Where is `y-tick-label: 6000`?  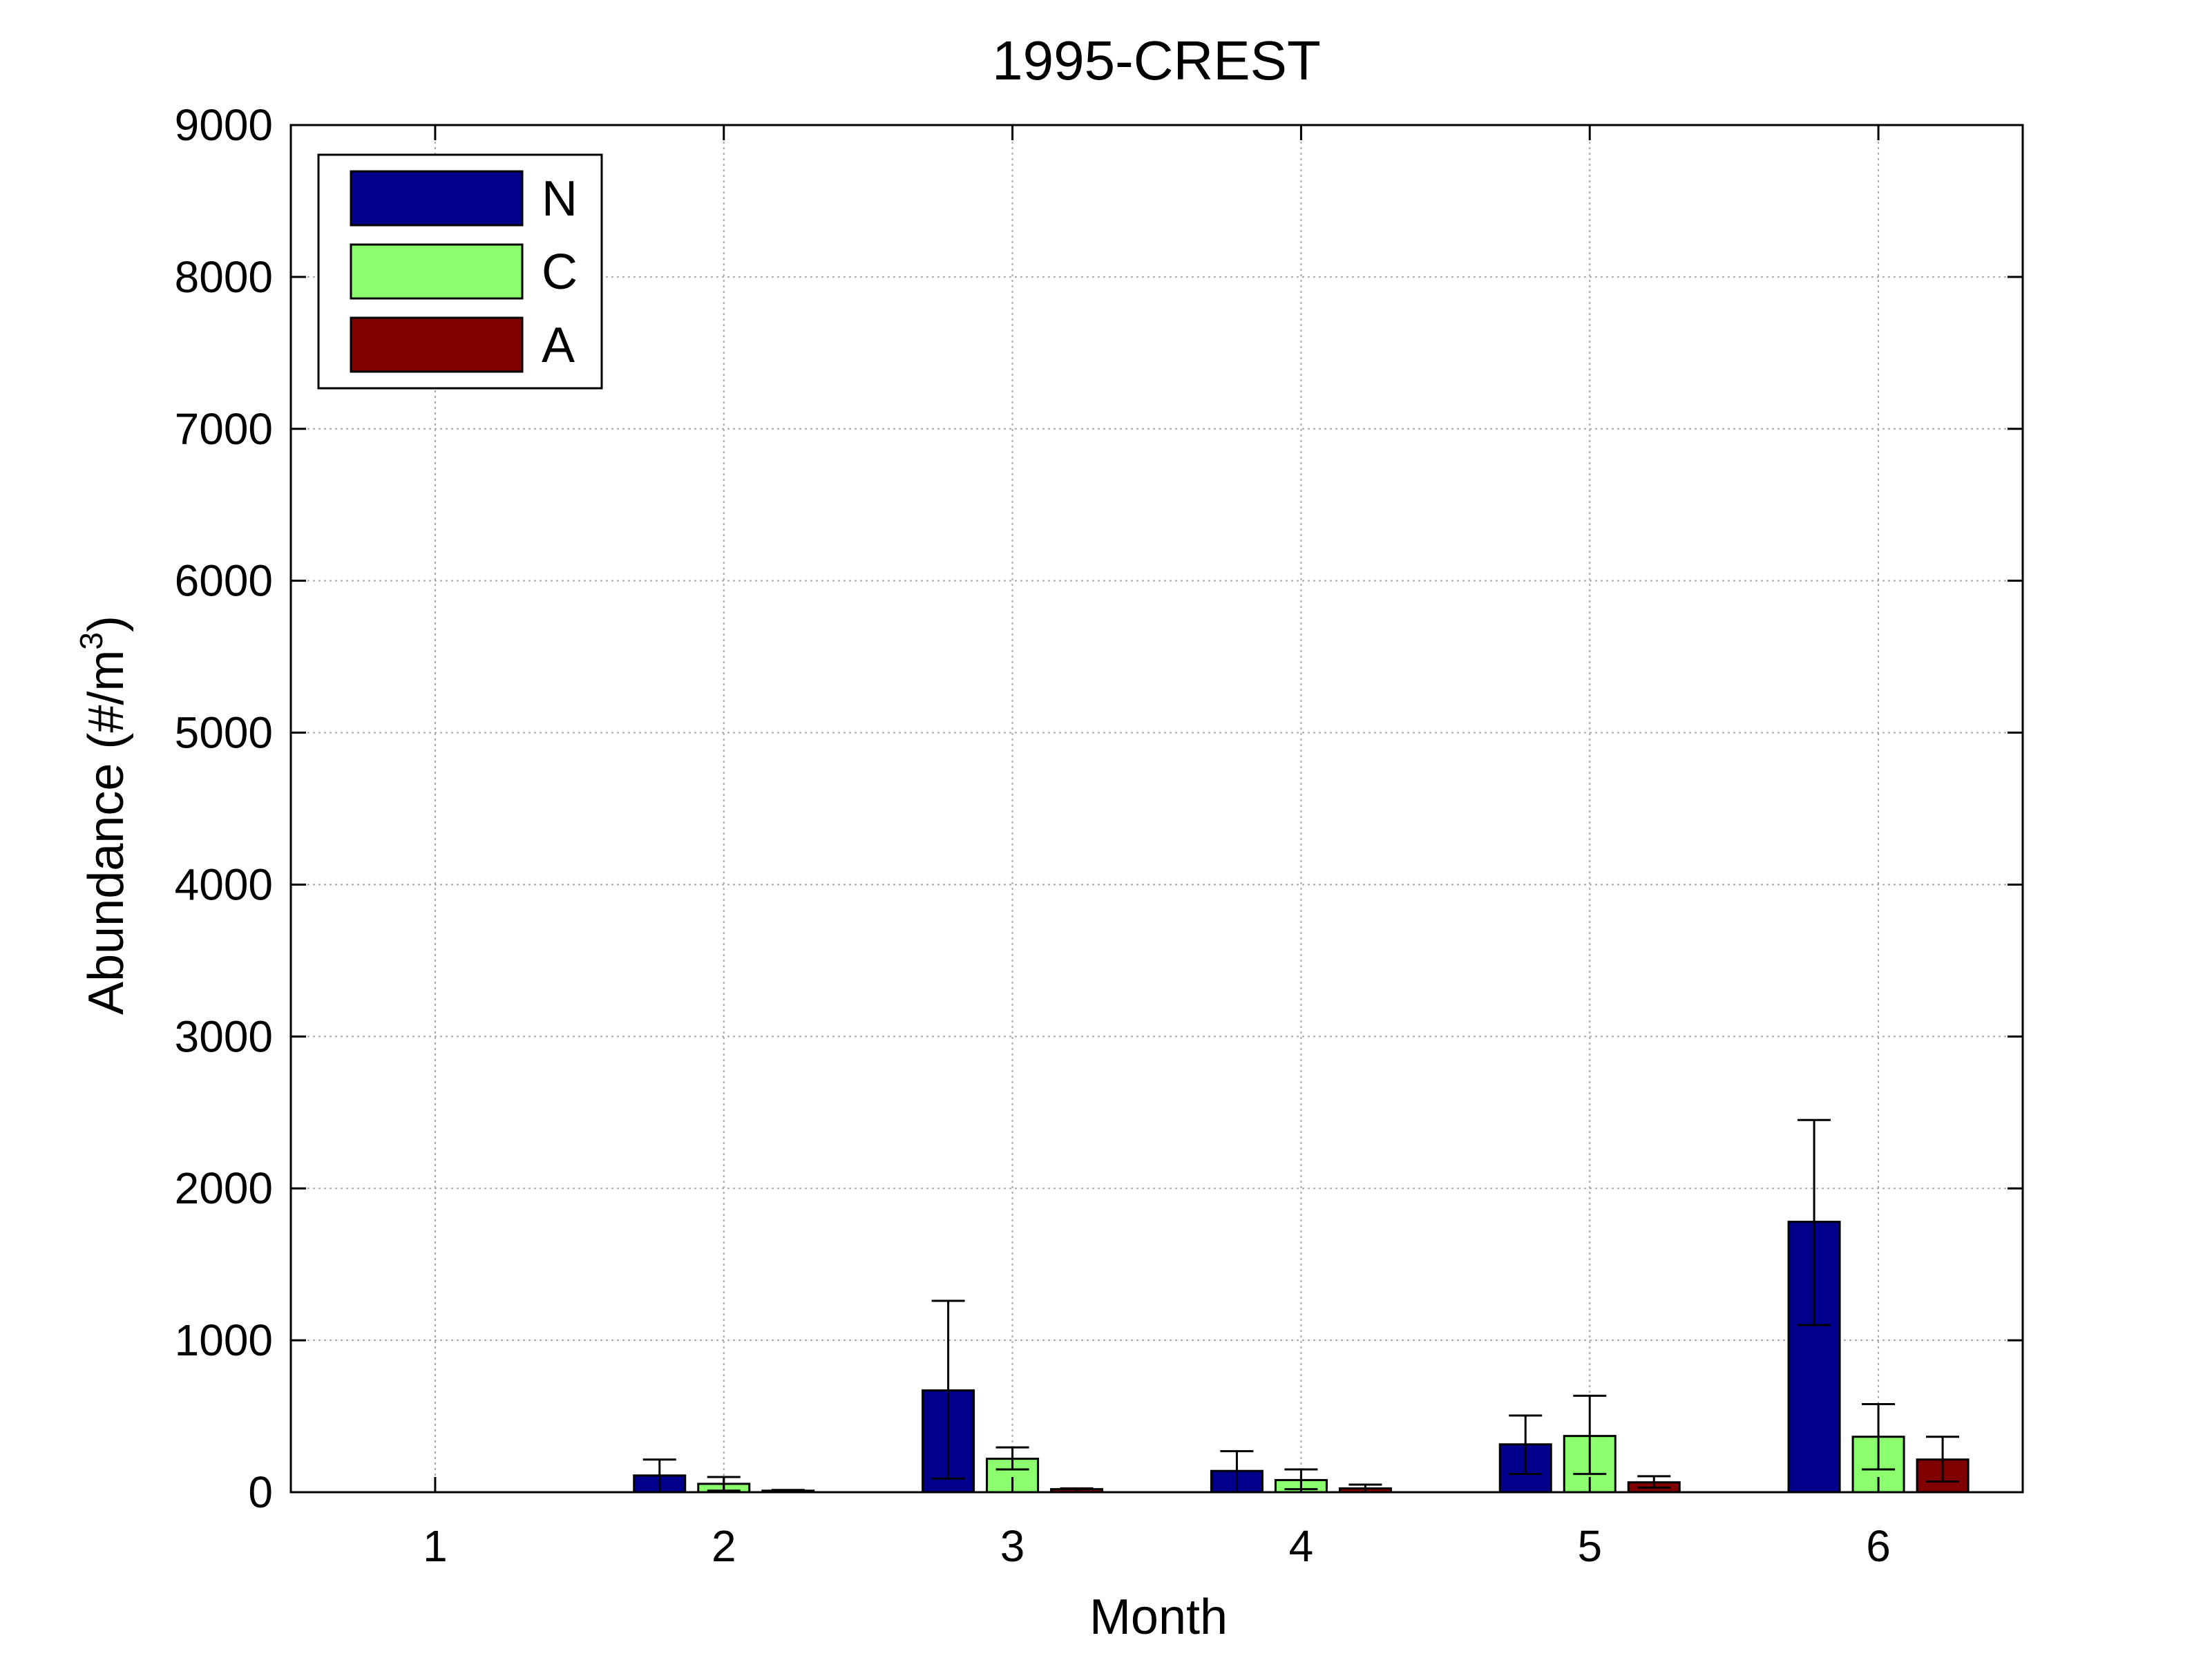
y-tick-label: 6000 is located at coordinates (224, 581).